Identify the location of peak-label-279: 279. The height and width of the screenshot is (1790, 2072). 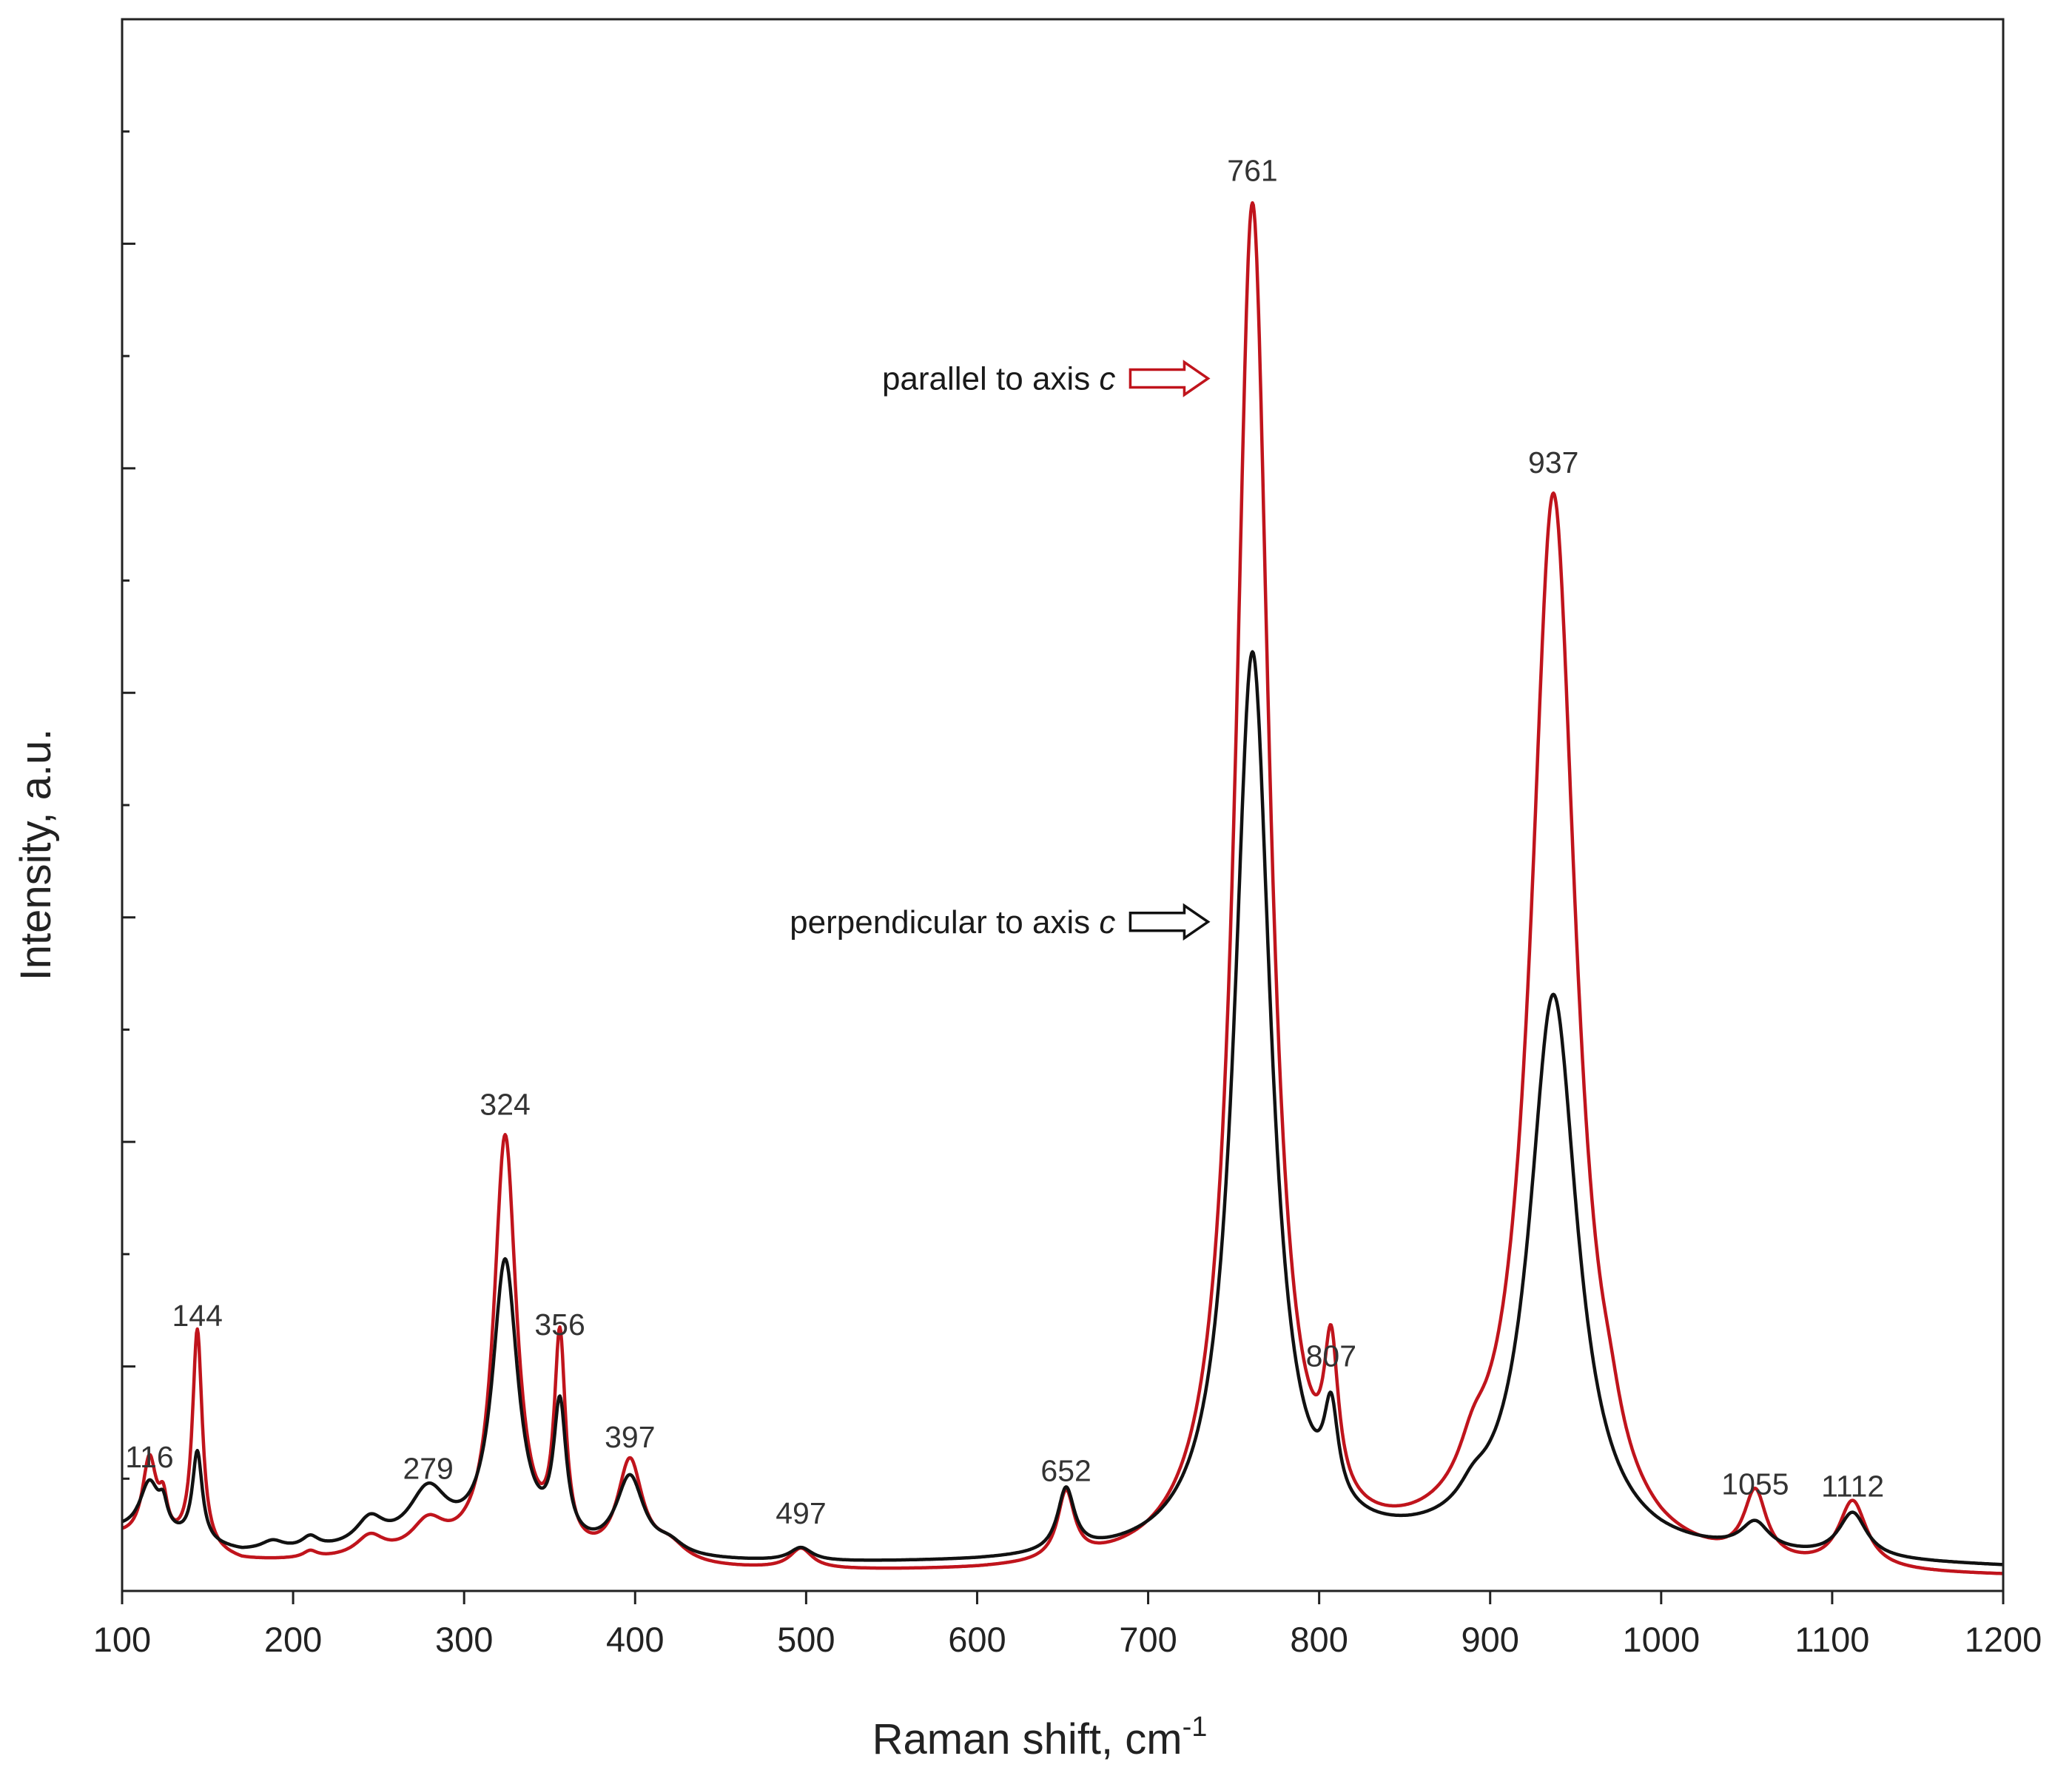
(428, 1468).